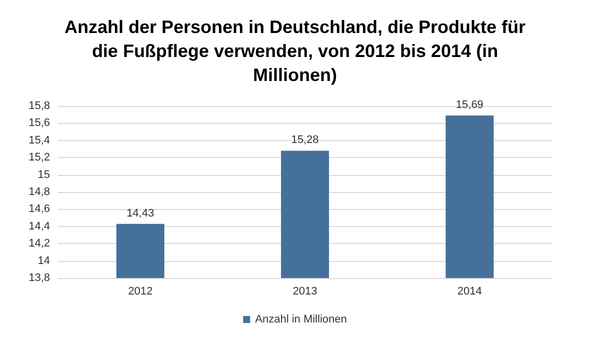  What do you see at coordinates (39, 192) in the screenshot?
I see `y-tick-label: 14,8` at bounding box center [39, 192].